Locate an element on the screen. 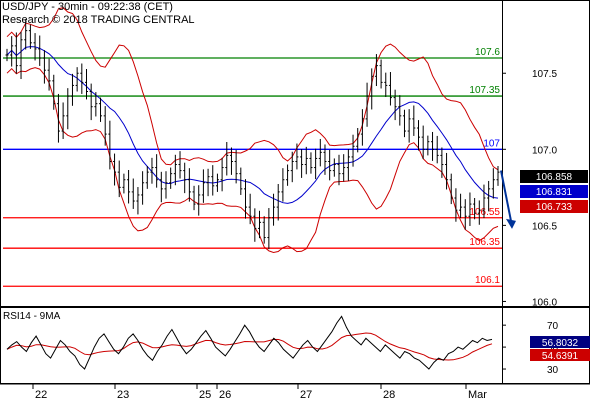 The image size is (590, 400). level-label-106-1: 106.1 is located at coordinates (487, 280).